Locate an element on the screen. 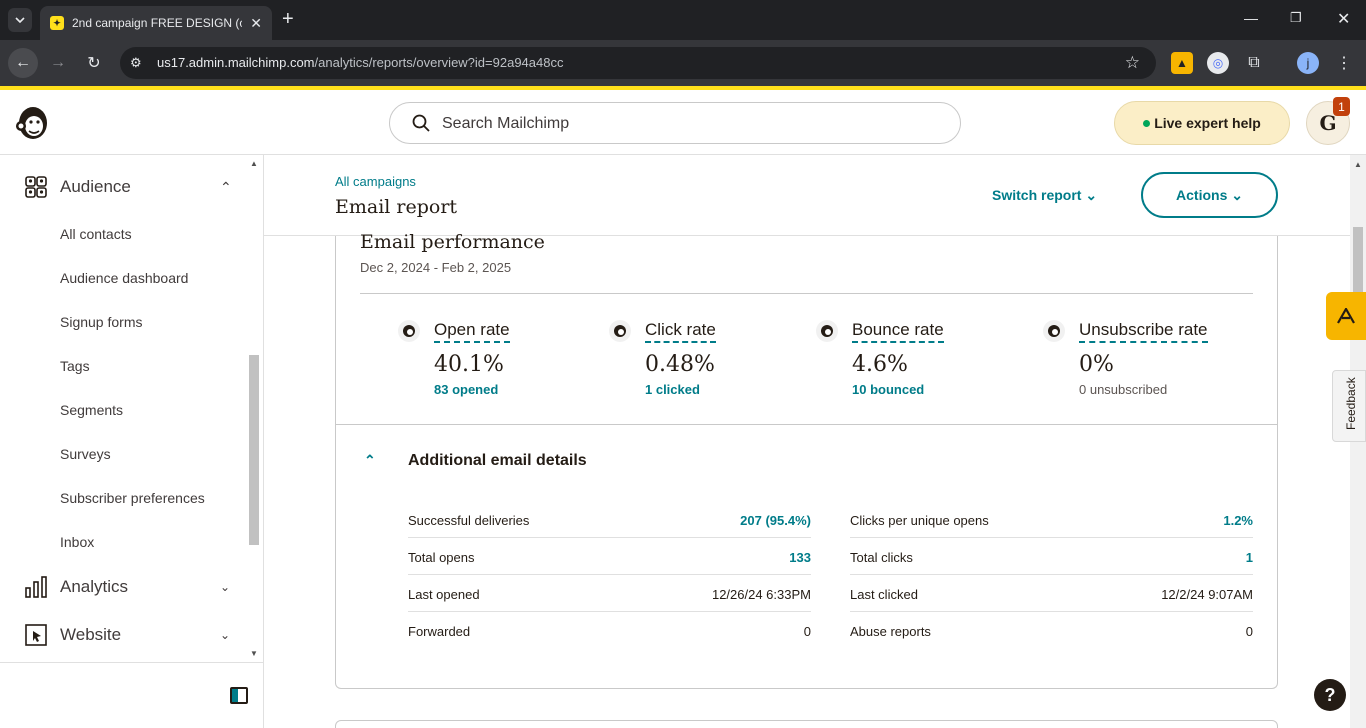 The image size is (1366, 728). tab-title: 2nd campaign FREE DESIGN (co is located at coordinates (157, 23).